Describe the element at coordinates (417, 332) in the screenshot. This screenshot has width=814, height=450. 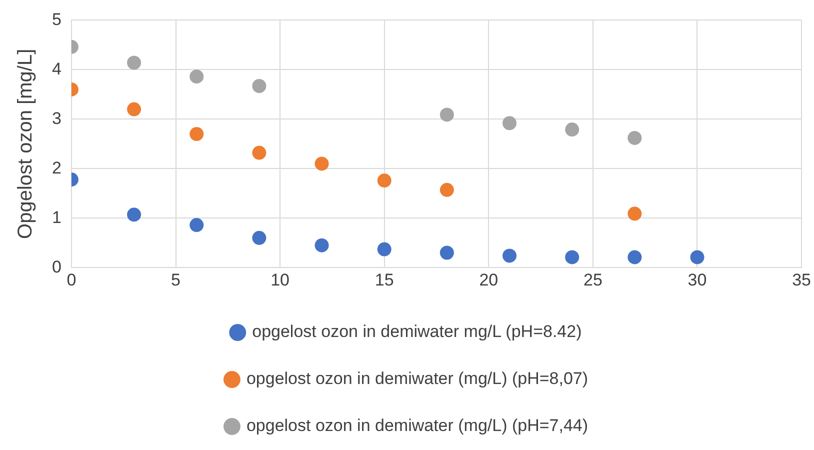
I see `legend-label: opgelost ozon in demiwater mg/L (pH=8.42)` at that location.